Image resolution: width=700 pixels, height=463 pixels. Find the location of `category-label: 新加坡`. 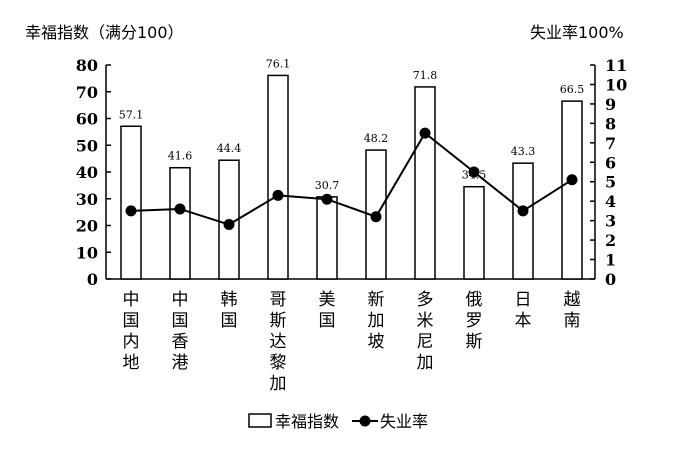

category-label: 新加坡 is located at coordinates (376, 321).